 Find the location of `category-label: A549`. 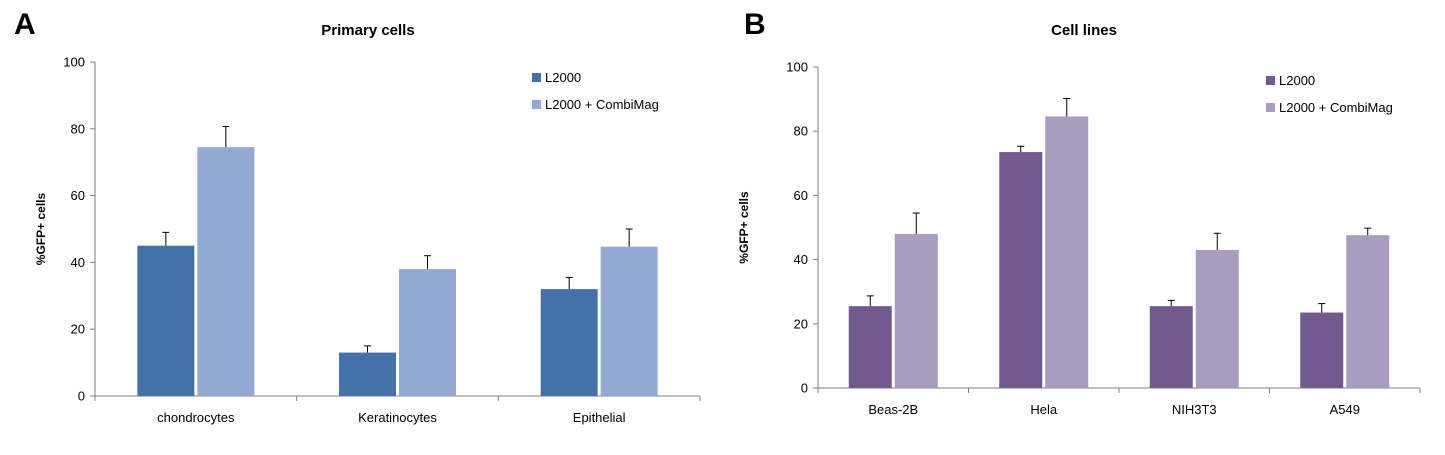

category-label: A549 is located at coordinates (1345, 409).